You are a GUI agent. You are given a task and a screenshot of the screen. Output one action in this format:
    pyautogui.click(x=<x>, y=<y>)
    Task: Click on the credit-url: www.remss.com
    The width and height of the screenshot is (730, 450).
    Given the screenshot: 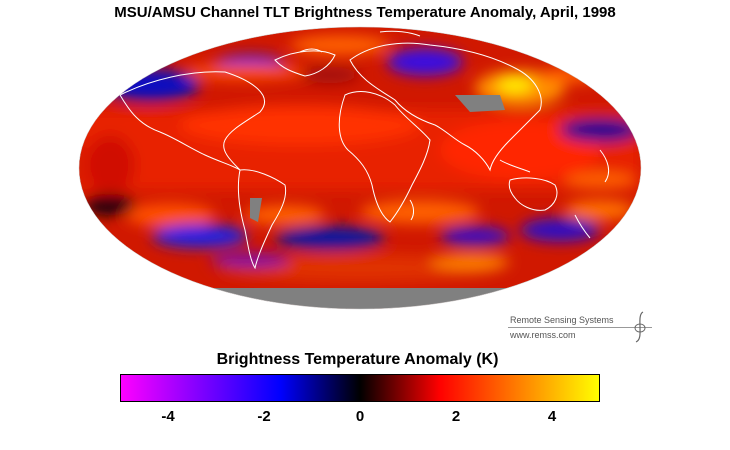 What is the action you would take?
    pyautogui.click(x=543, y=335)
    